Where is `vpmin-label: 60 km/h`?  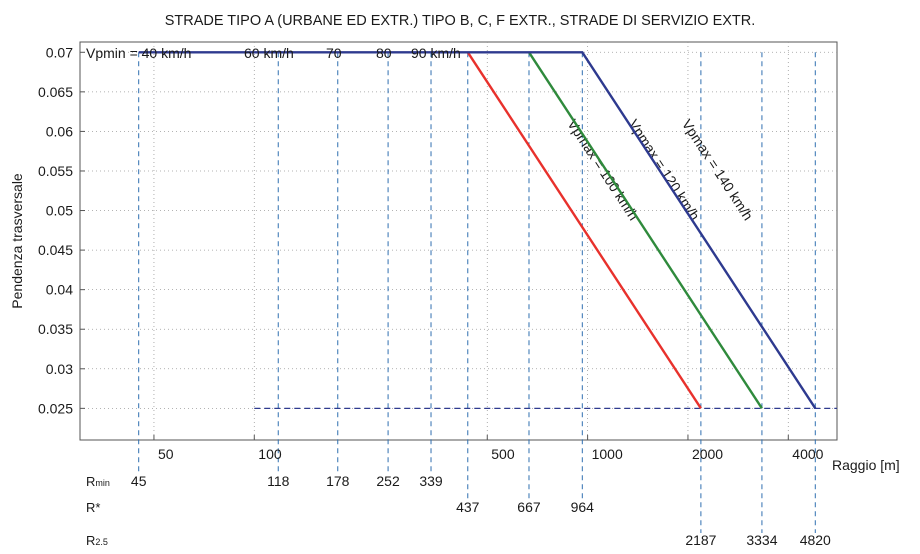 vpmin-label: 60 km/h is located at coordinates (269, 53).